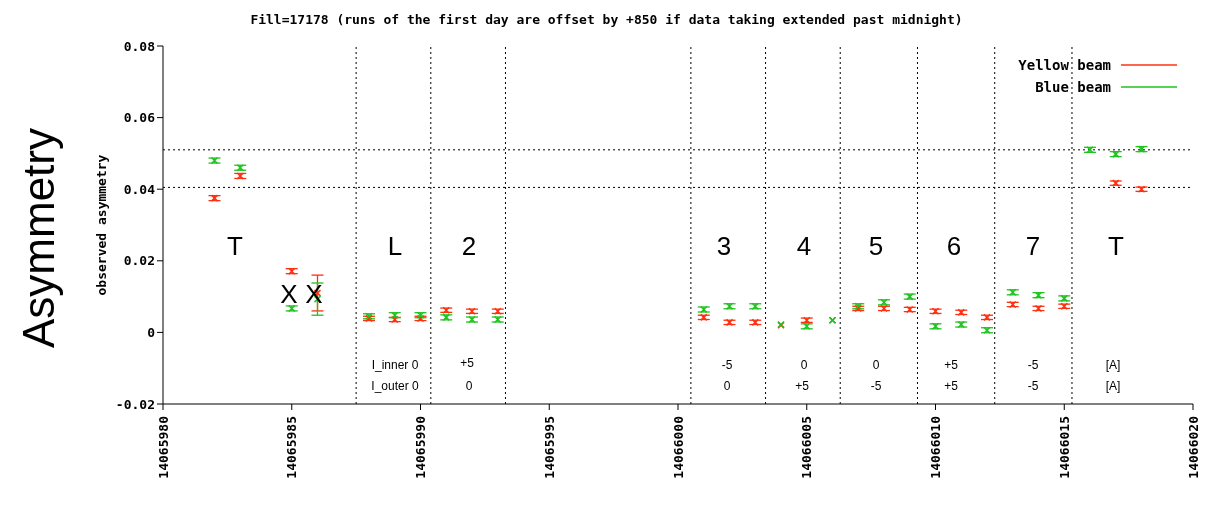 Image resolution: width=1213 pixels, height=507 pixels. What do you see at coordinates (395, 386) in the screenshot?
I see `annotation: I_outer 0` at bounding box center [395, 386].